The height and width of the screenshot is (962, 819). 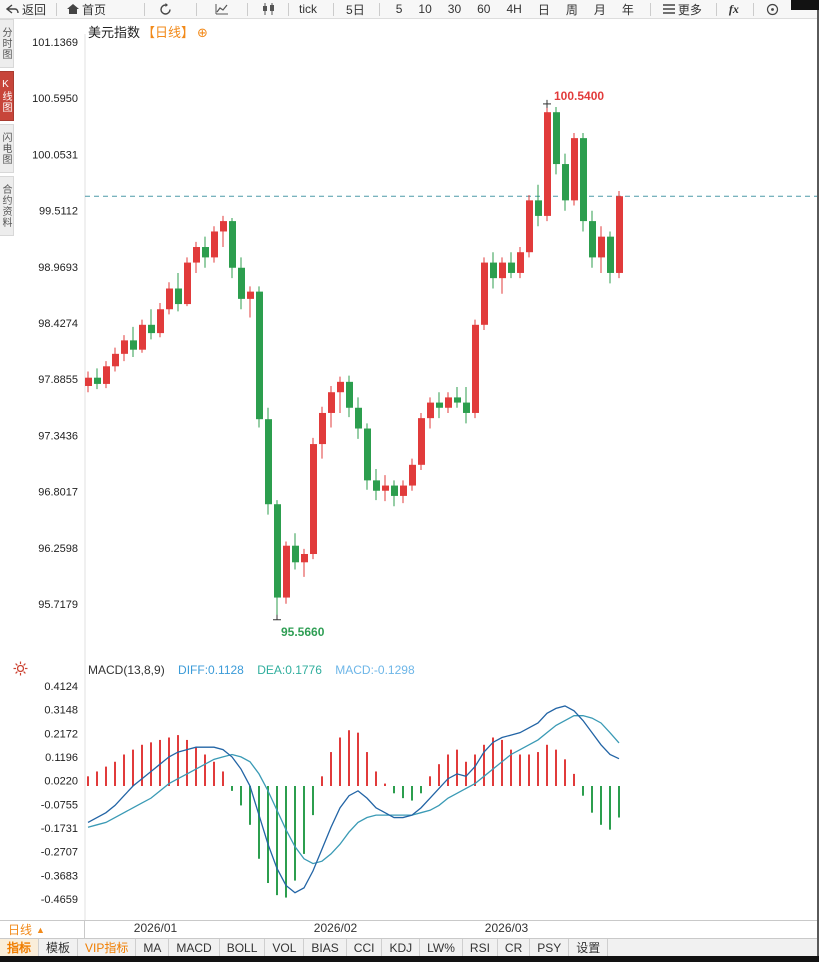 I want to click on home-label: 首页, so click(x=94, y=9).